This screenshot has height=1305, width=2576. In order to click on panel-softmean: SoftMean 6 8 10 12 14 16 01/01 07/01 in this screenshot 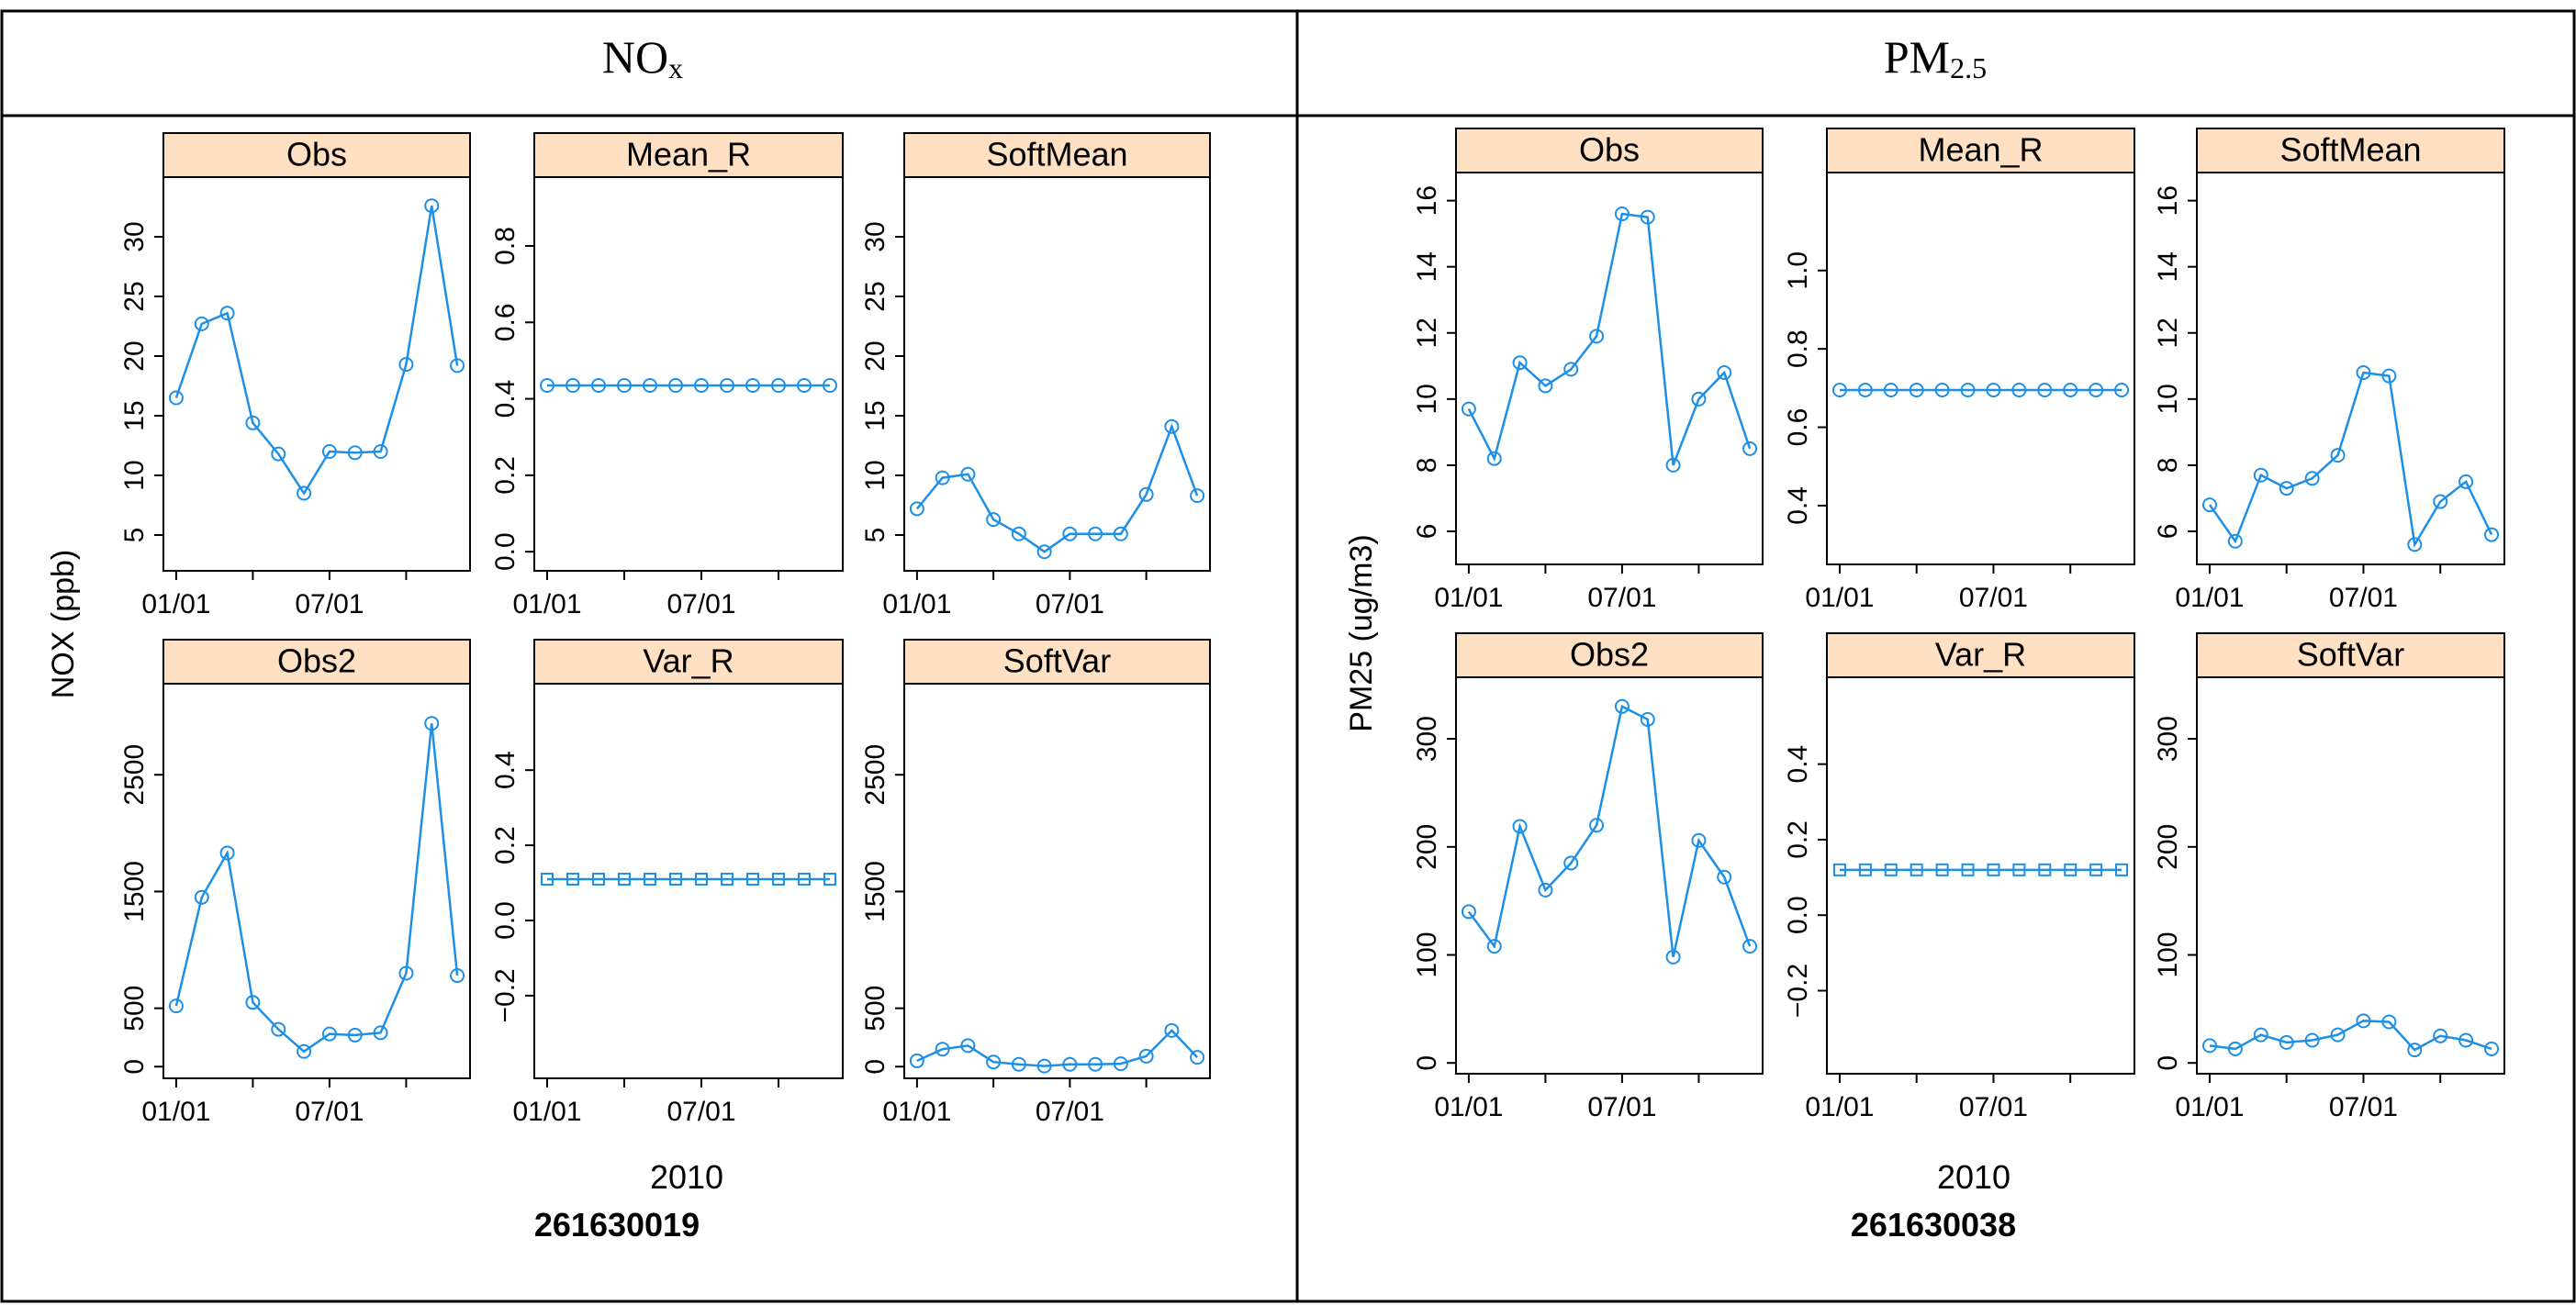, I will do `click(2329, 370)`.